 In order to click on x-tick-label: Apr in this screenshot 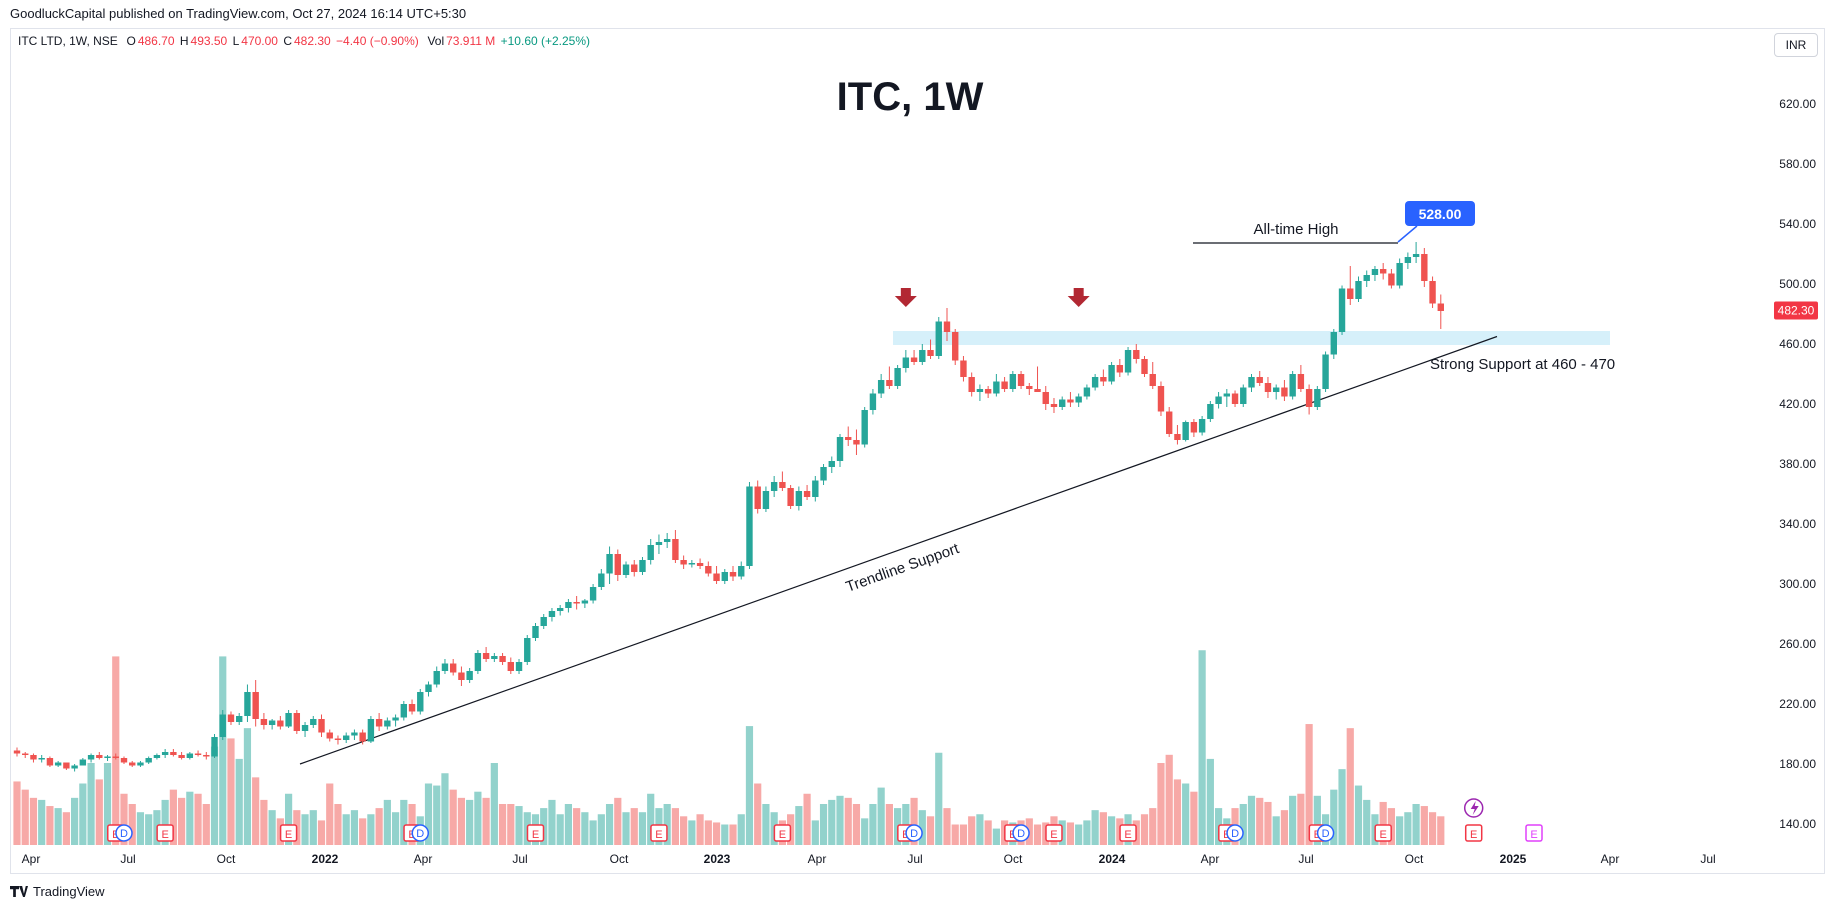, I will do `click(1210, 859)`.